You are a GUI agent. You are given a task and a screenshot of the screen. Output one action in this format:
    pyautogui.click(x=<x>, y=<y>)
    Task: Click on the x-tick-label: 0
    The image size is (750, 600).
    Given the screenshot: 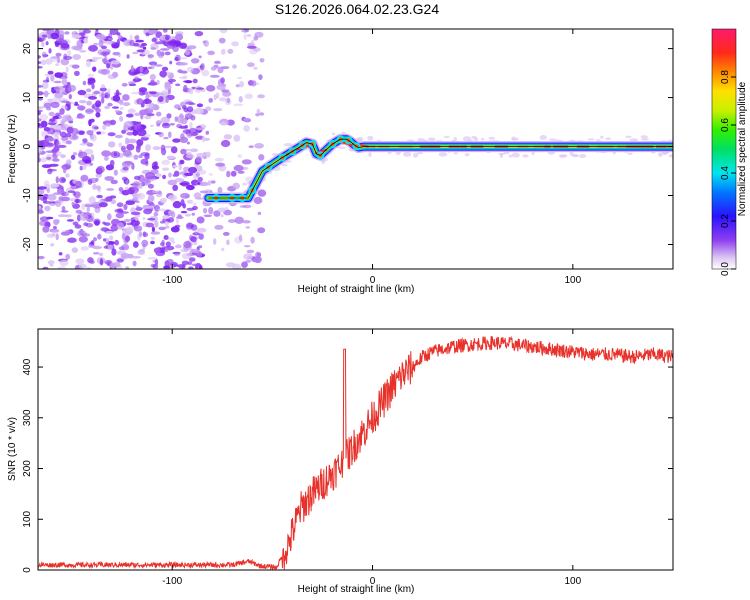 What is the action you would take?
    pyautogui.click(x=373, y=280)
    